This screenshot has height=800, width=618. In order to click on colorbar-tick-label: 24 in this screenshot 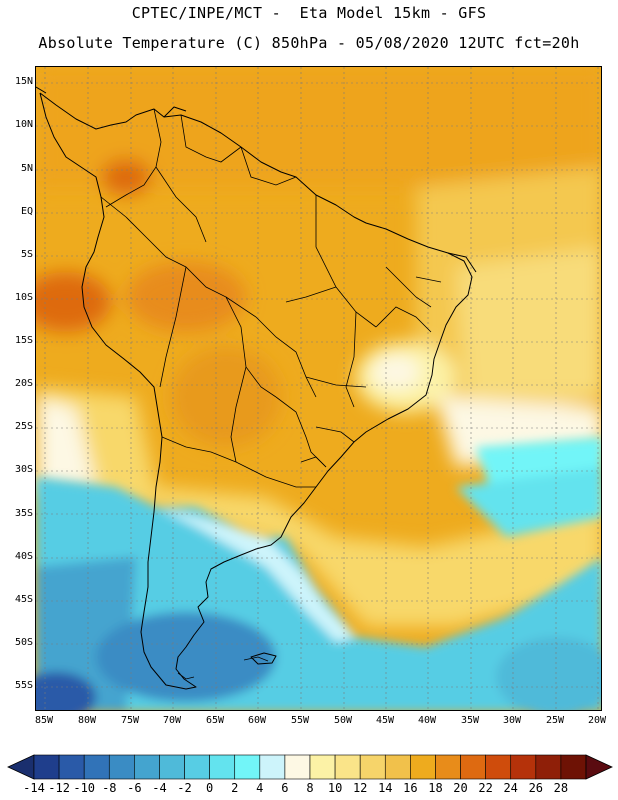, I will do `click(510, 788)`.